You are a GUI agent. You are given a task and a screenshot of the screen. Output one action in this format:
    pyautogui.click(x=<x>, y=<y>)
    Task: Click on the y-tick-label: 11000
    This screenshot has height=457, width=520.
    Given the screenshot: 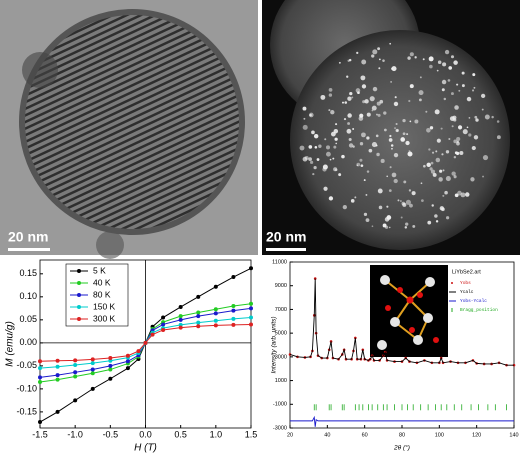 What is the action you would take?
    pyautogui.click(x=279, y=262)
    